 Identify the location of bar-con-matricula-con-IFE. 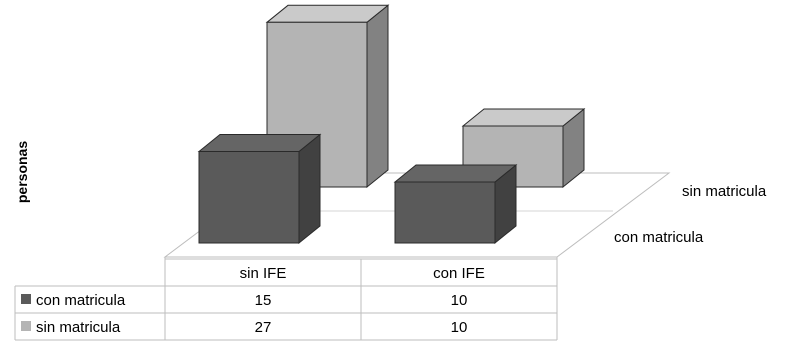
(455, 204).